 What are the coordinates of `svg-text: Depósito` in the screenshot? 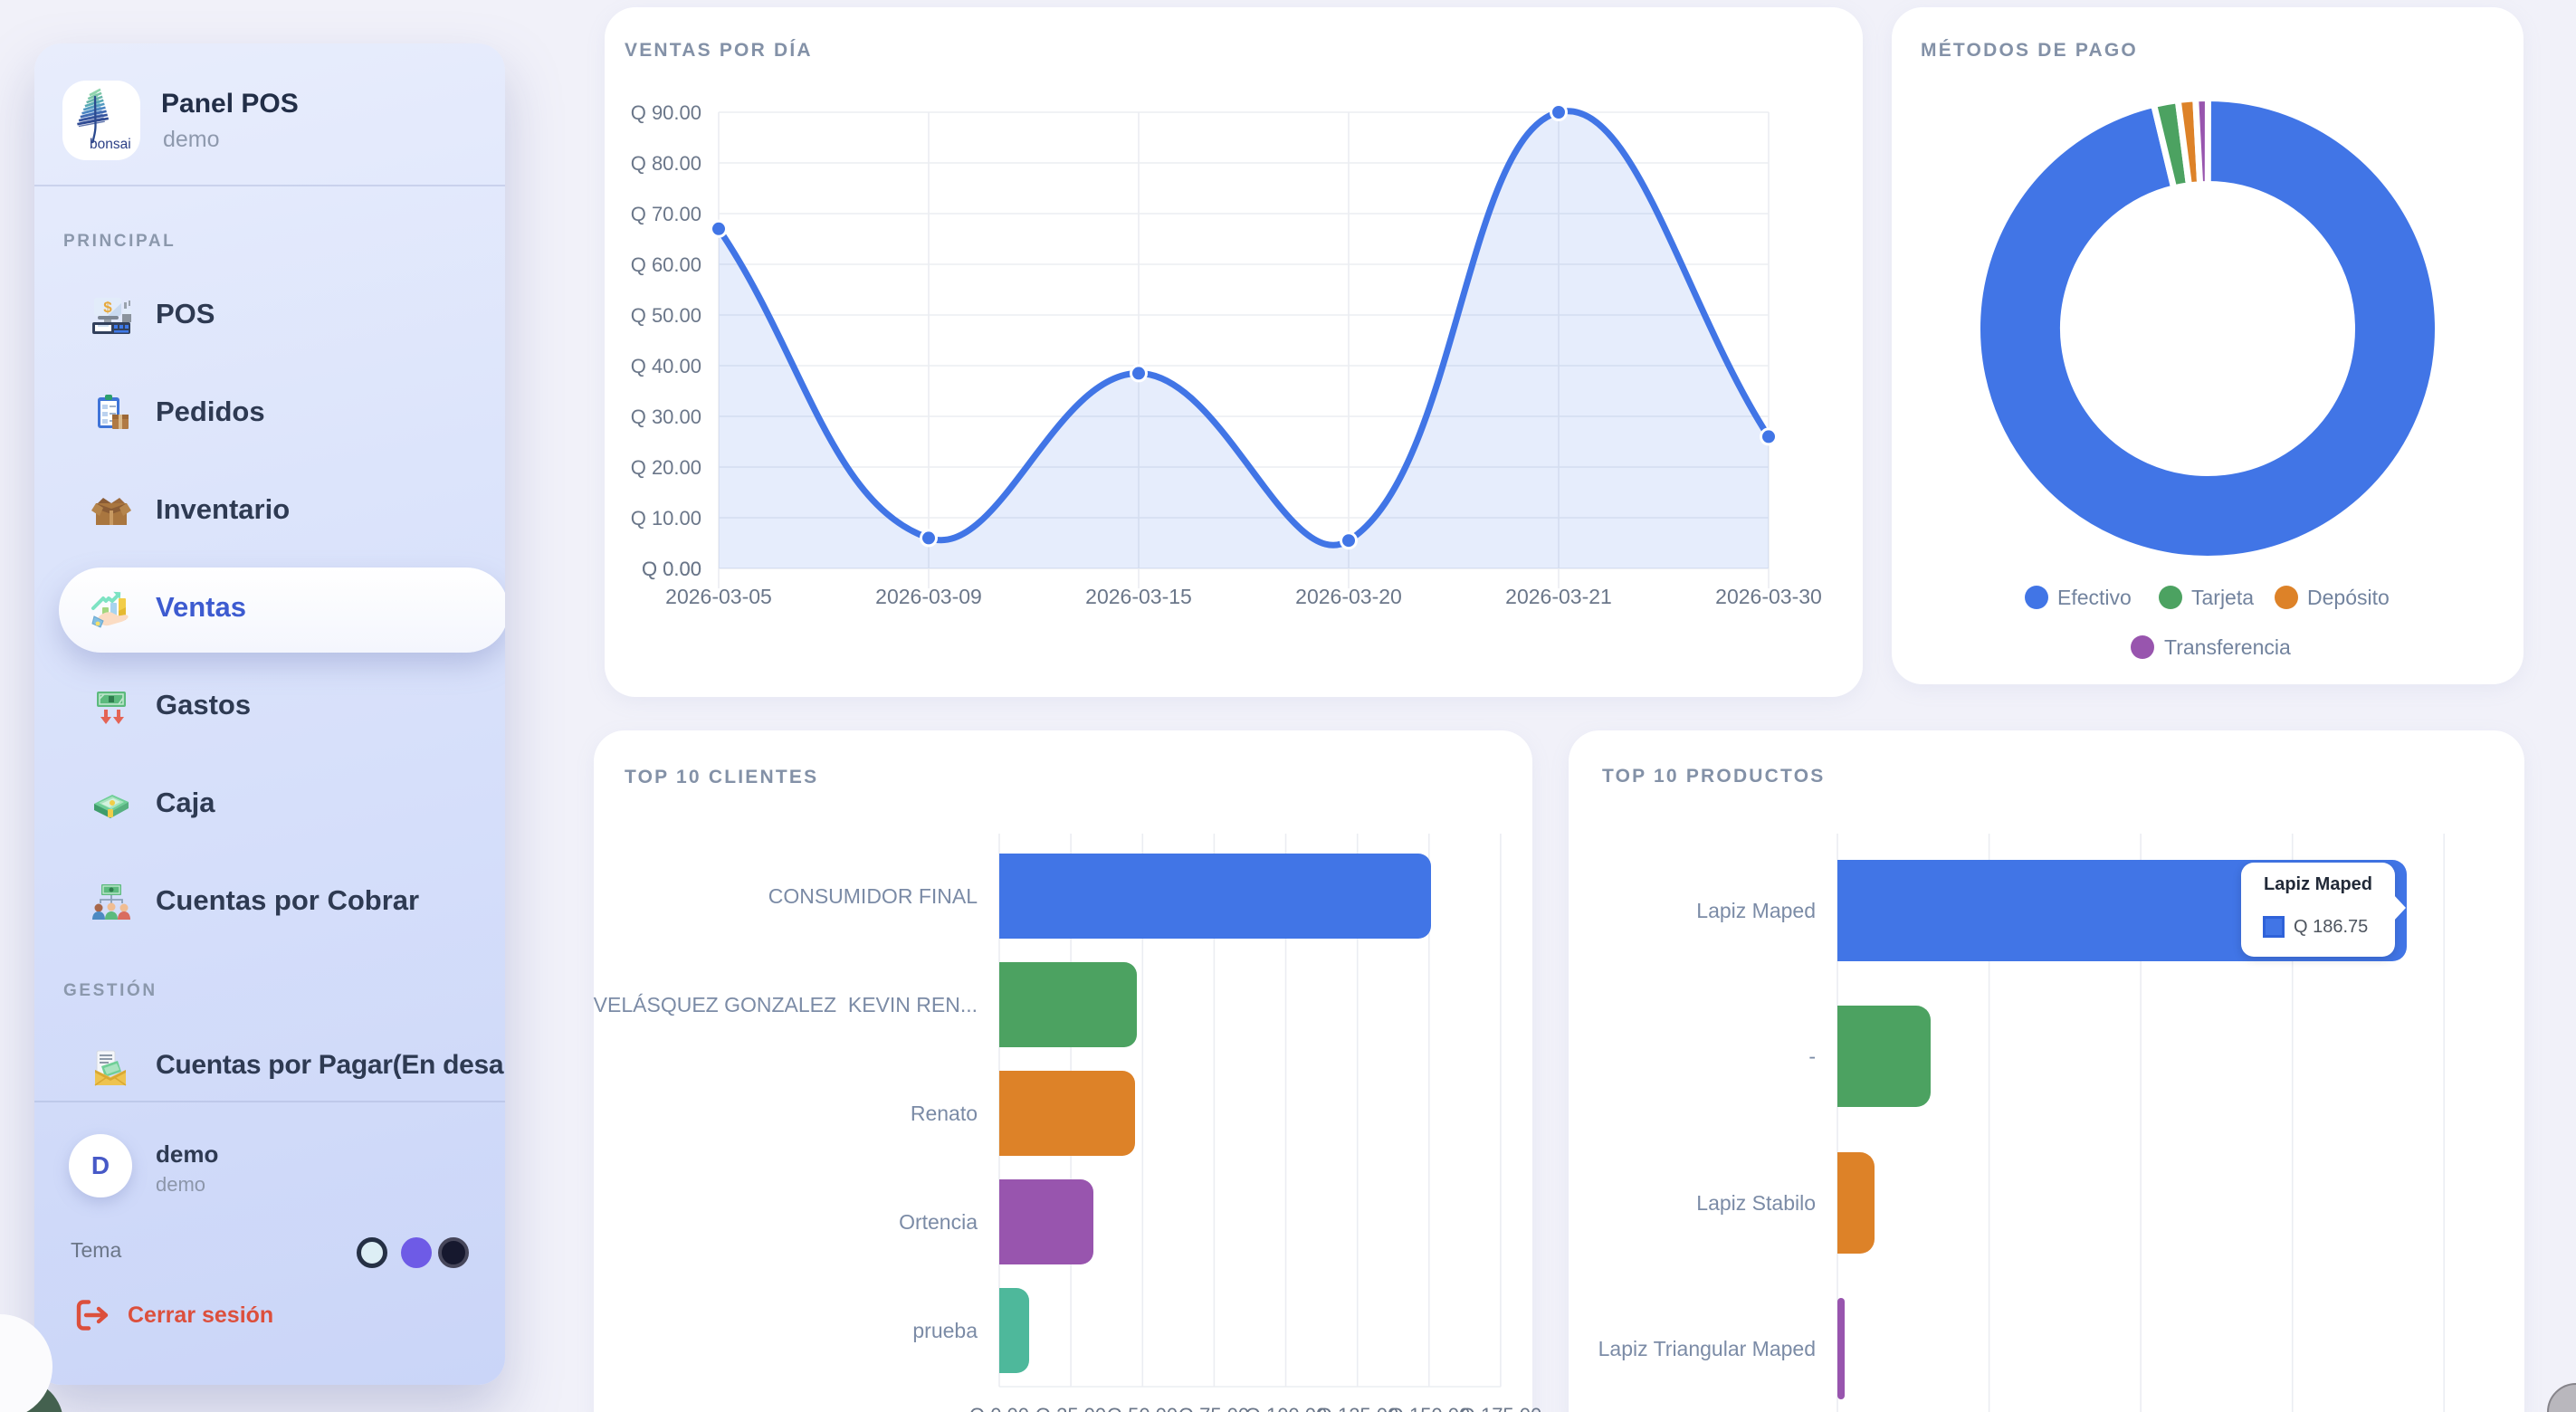 It's located at (2348, 597).